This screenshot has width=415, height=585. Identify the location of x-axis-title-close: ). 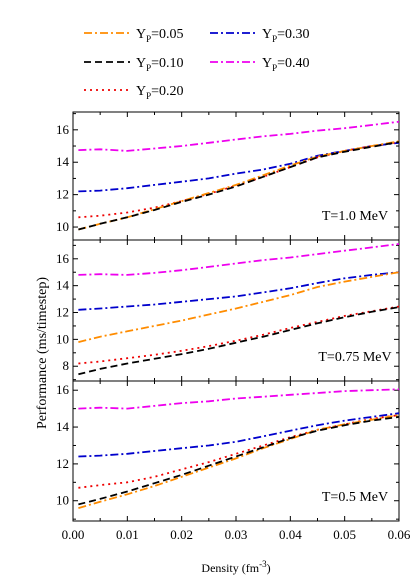
(269, 568).